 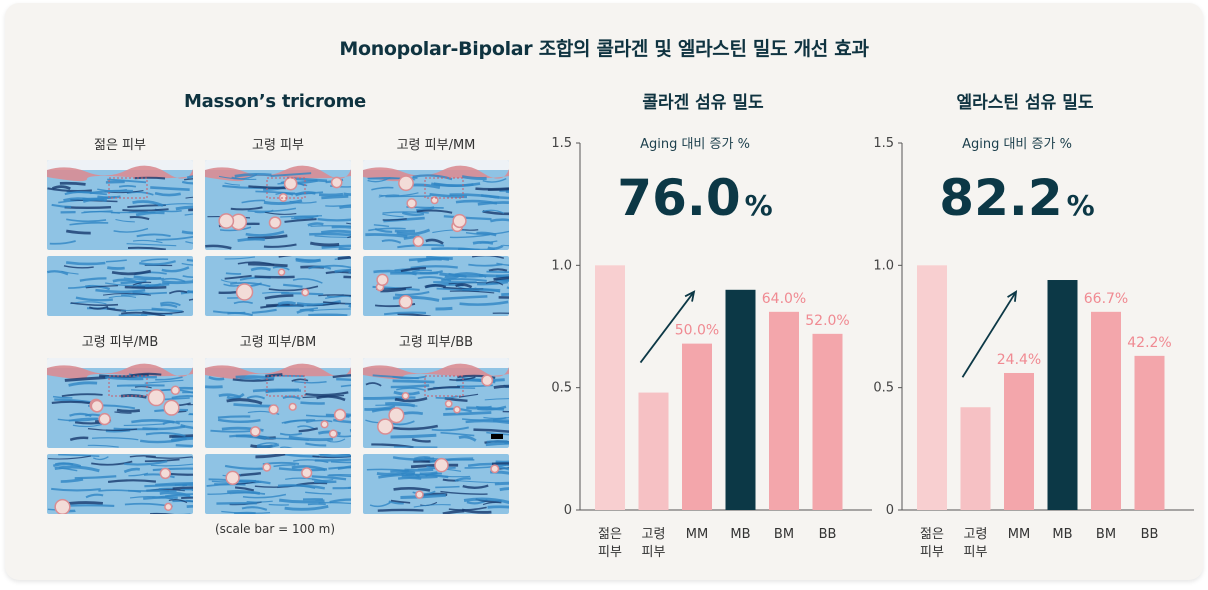 I want to click on histology-image-aged-detail, so click(x=278, y=286).